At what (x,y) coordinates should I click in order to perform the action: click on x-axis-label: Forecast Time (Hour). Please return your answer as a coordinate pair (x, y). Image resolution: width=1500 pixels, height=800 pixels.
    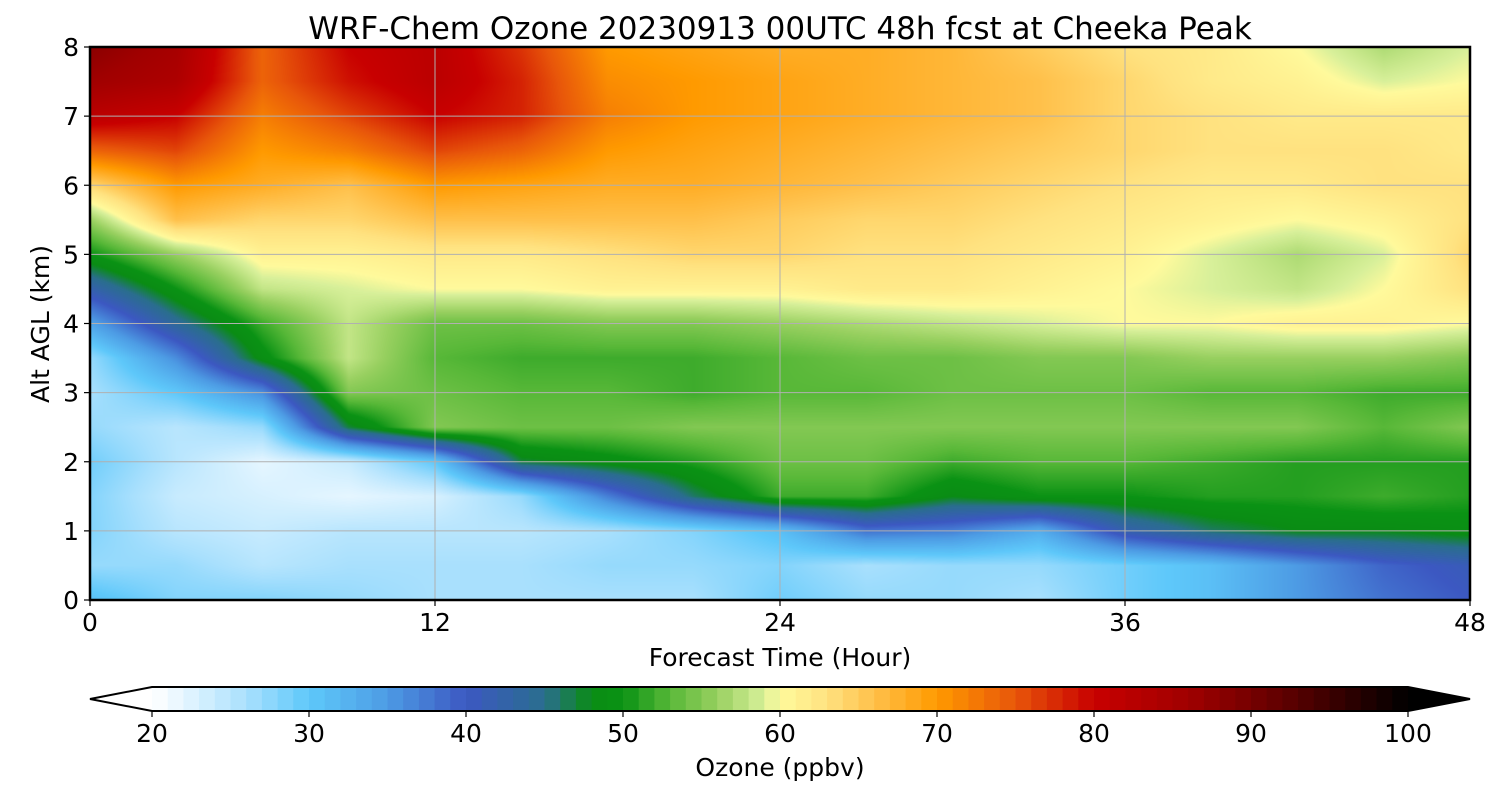
    Looking at the image, I should click on (780, 657).